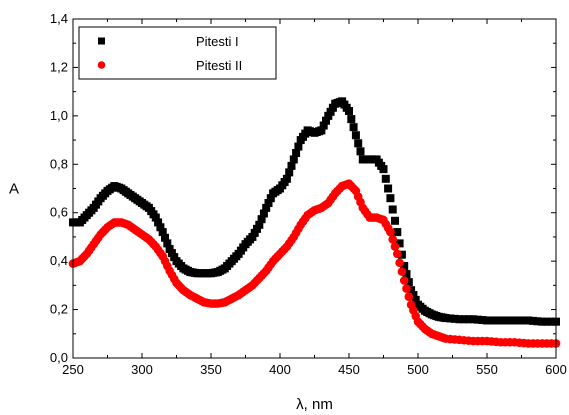  What do you see at coordinates (349, 369) in the screenshot?
I see `x-tick-label: 450` at bounding box center [349, 369].